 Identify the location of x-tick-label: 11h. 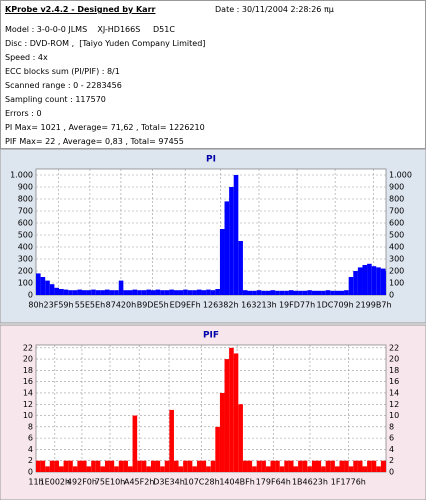
(35, 482).